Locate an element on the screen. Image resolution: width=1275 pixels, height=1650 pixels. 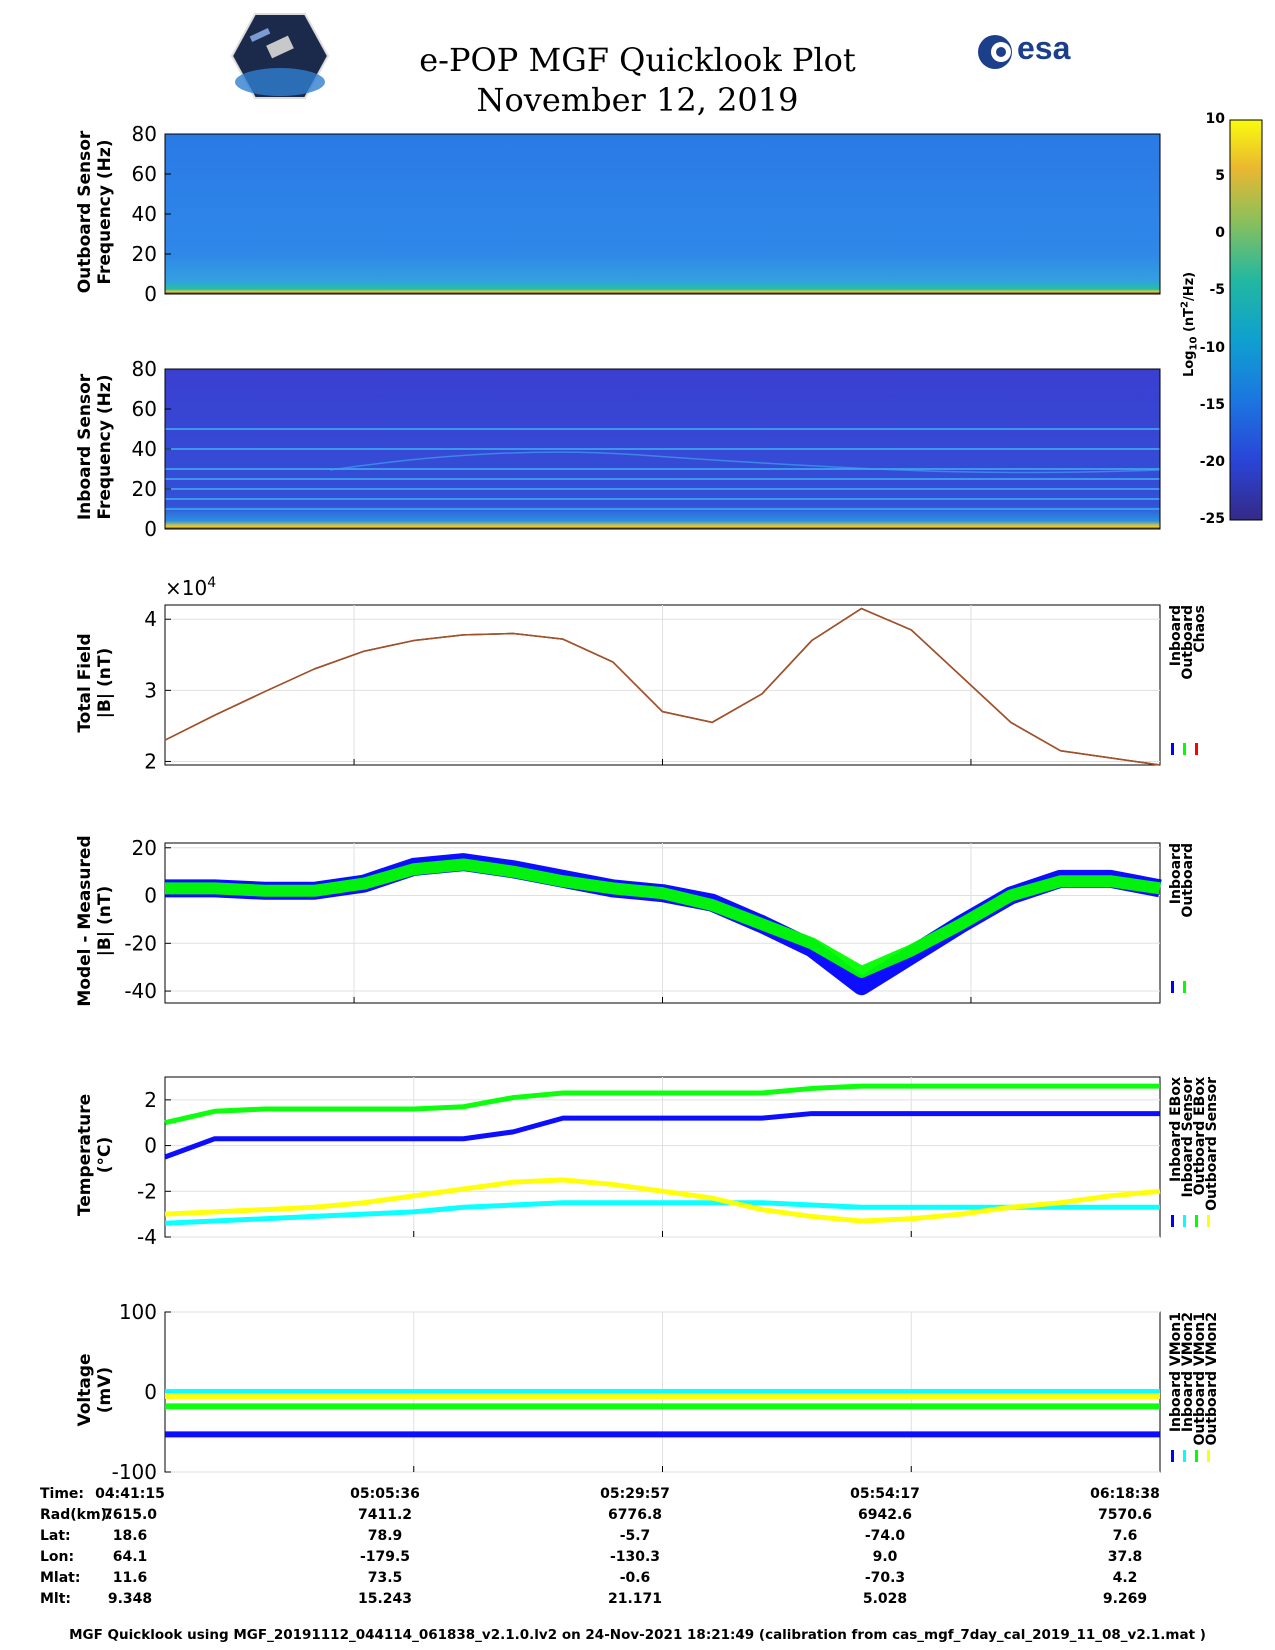
info-cell: 4.2 is located at coordinates (1125, 1578).